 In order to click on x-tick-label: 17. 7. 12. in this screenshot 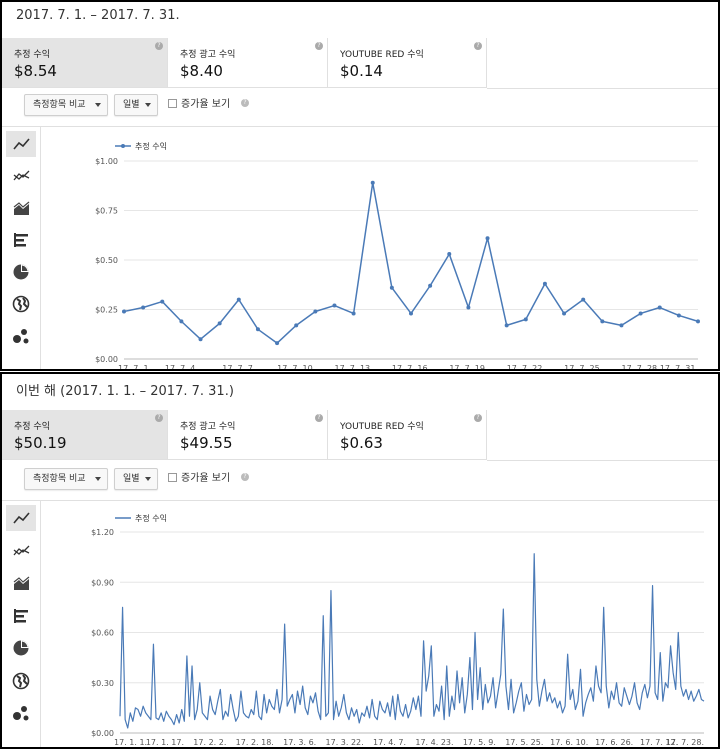, I will do `click(659, 742)`.